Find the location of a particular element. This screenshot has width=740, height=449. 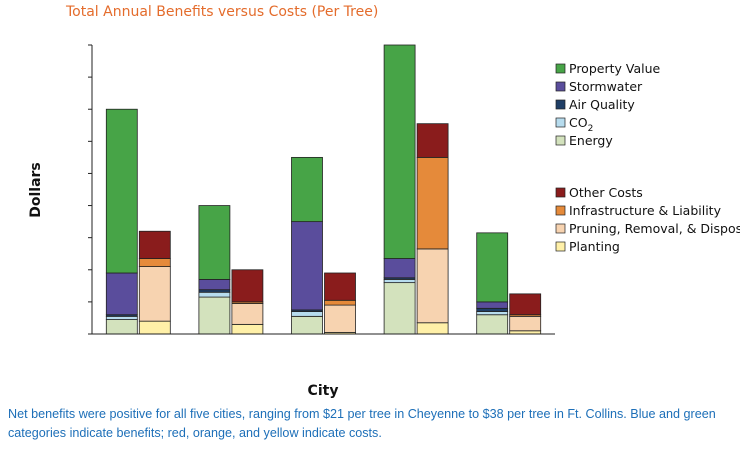

y-tick-labels is located at coordinates (90, 189).